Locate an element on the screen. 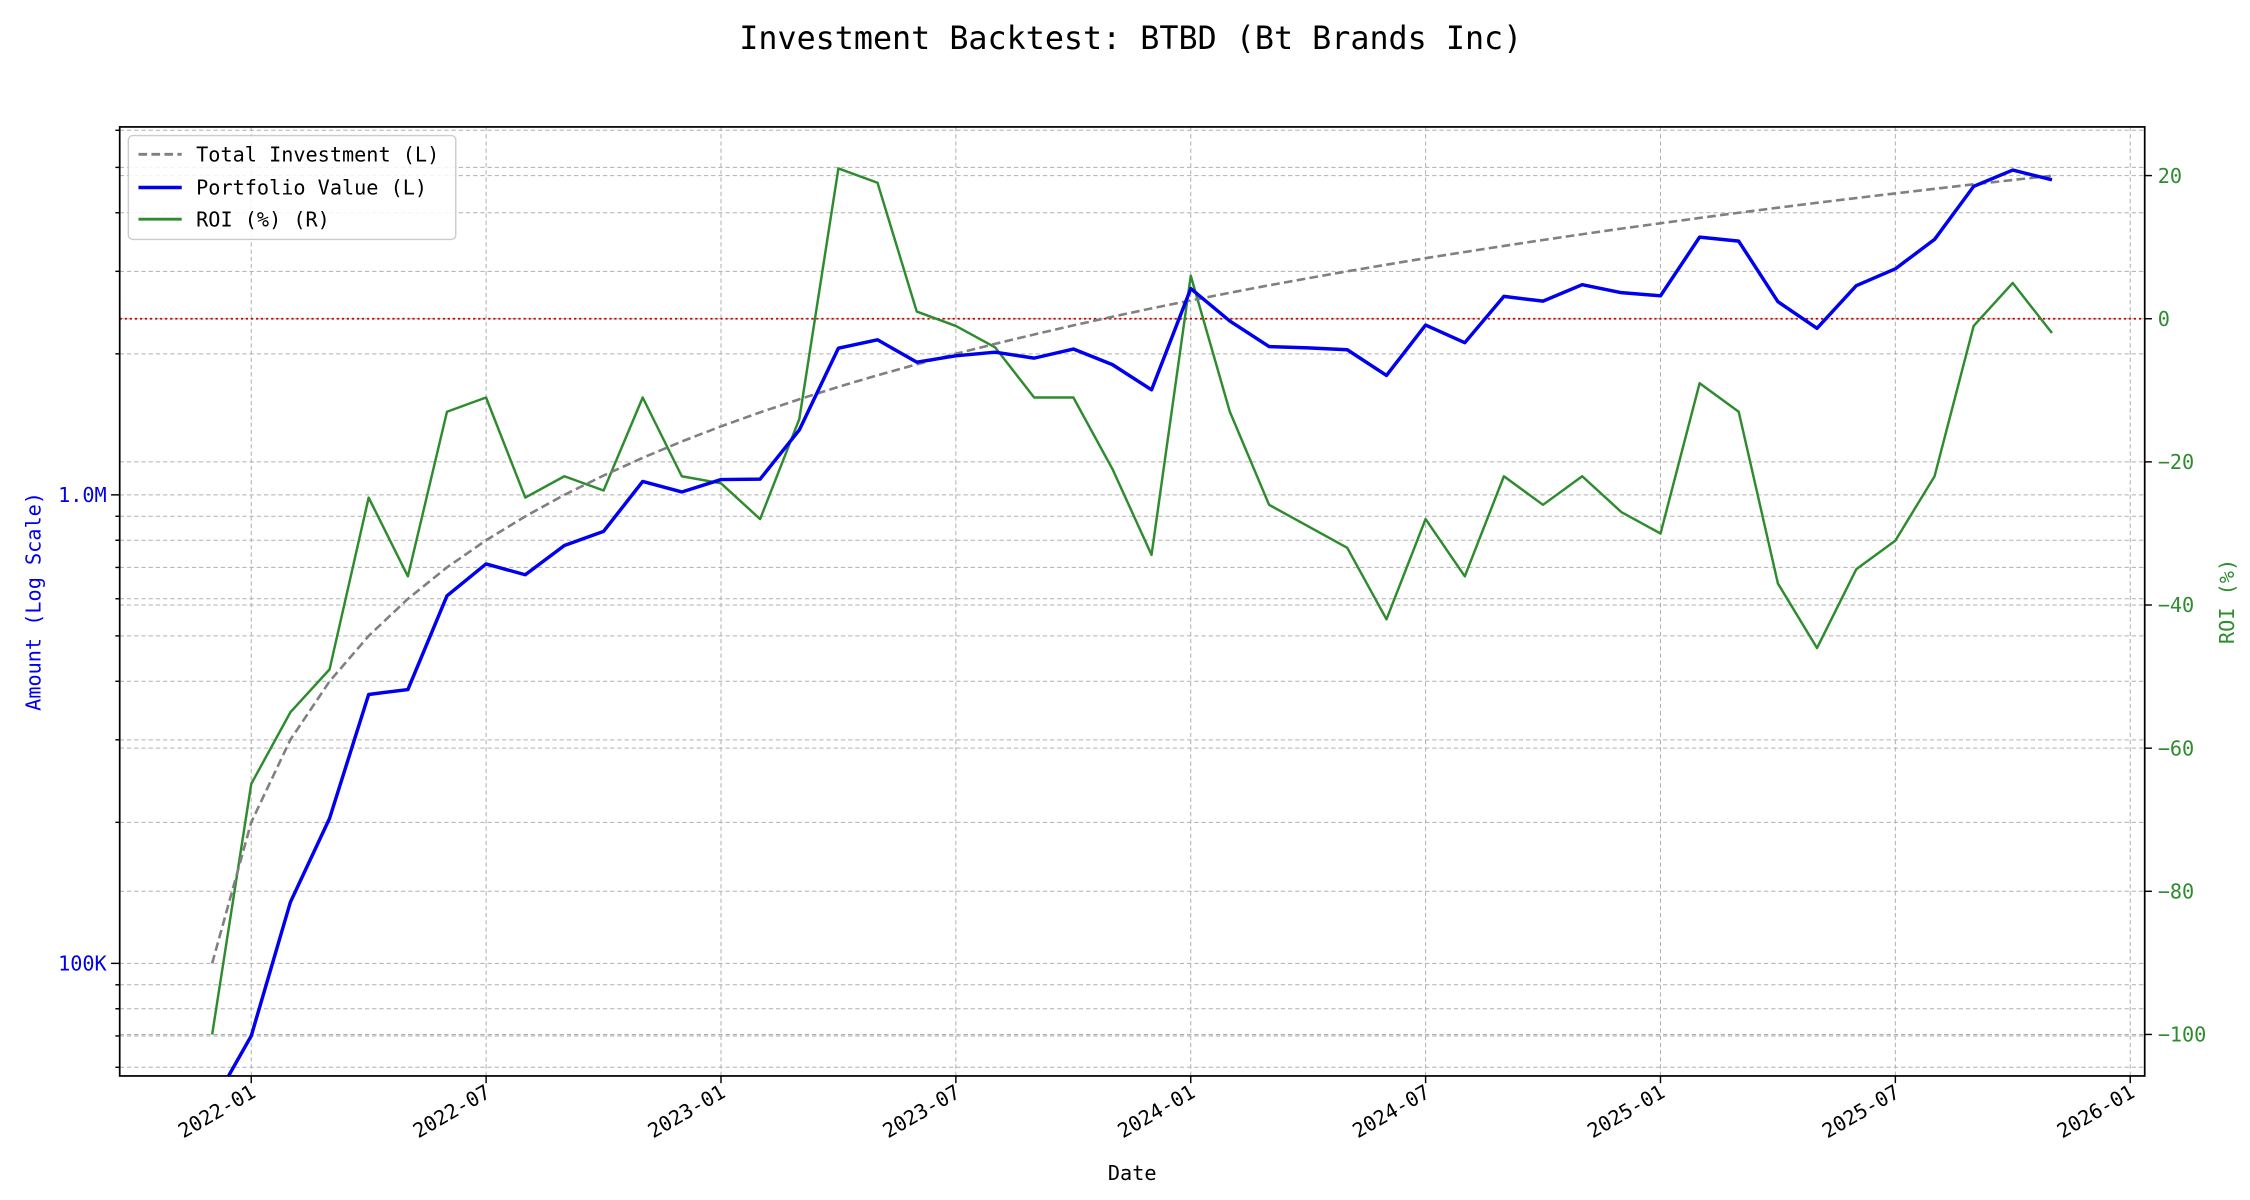 This screenshot has width=2250, height=1200. y-axis-left-label: Amount (Log Scale) is located at coordinates (33, 601).